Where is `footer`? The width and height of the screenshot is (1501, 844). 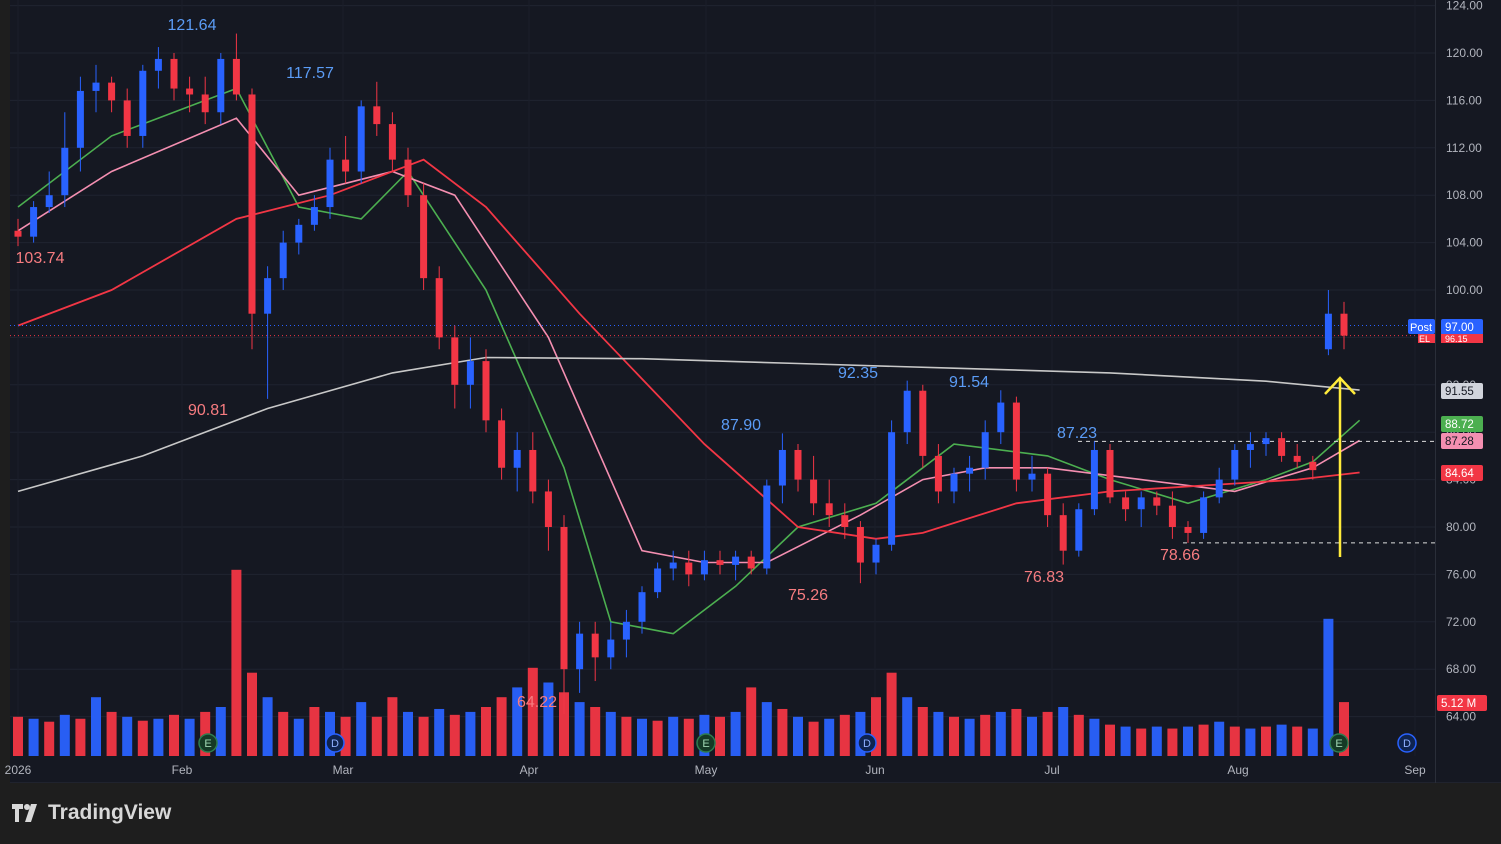 footer is located at coordinates (750, 813).